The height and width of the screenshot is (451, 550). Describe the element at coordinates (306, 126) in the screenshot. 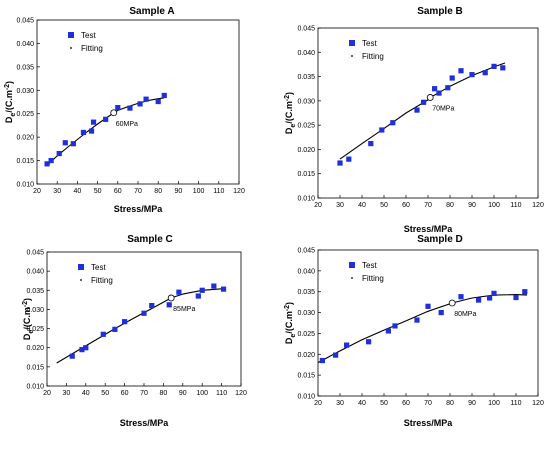

I see `y-tick-label: 0.025` at that location.